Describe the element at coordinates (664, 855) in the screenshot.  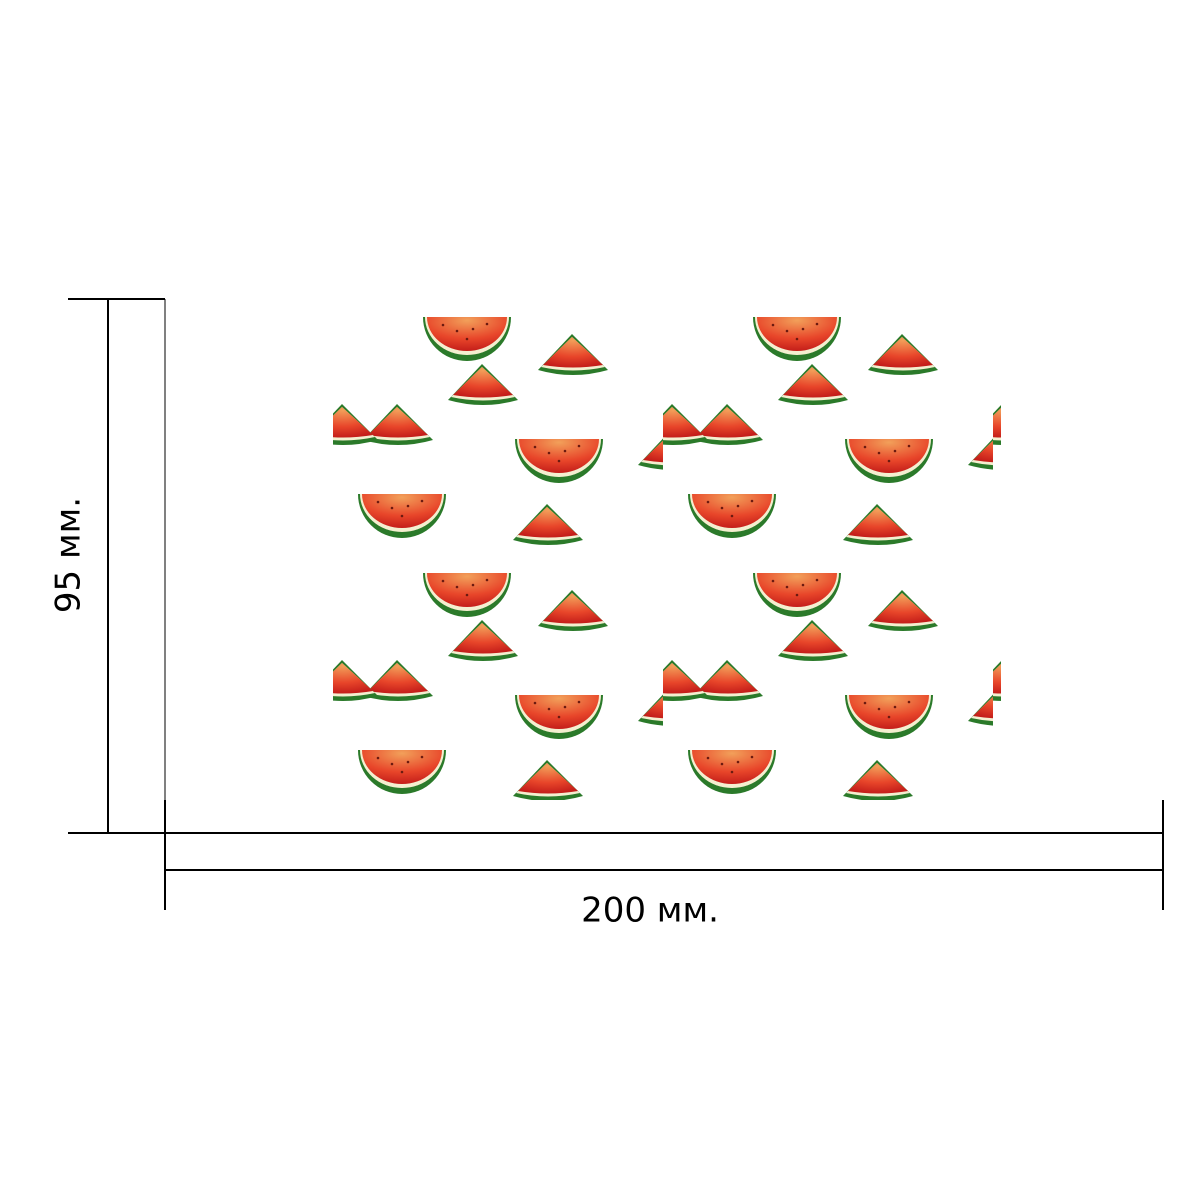
I see `width-dimension` at that location.